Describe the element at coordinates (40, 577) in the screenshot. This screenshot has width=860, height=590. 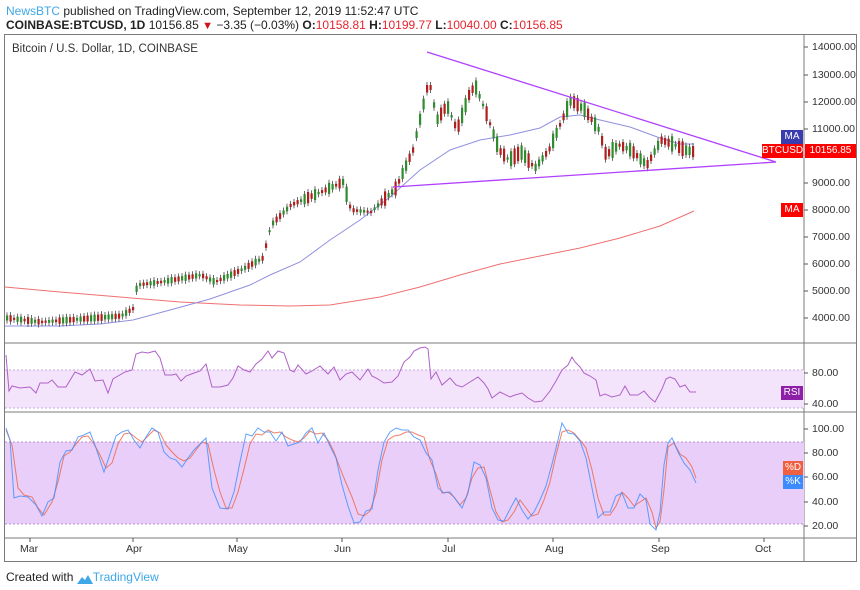
I see `created-with-text: Created with` at that location.